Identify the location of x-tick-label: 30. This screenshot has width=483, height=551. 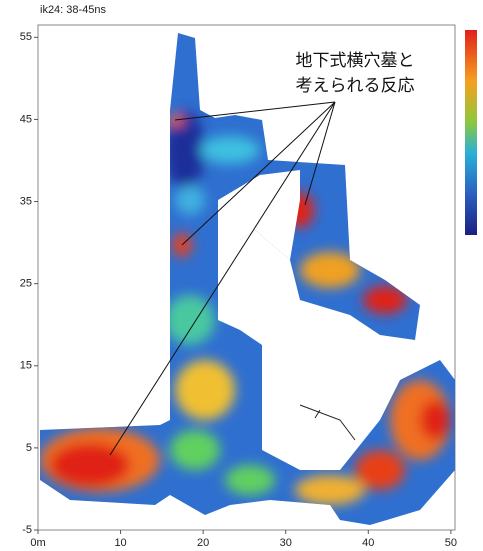
(286, 543).